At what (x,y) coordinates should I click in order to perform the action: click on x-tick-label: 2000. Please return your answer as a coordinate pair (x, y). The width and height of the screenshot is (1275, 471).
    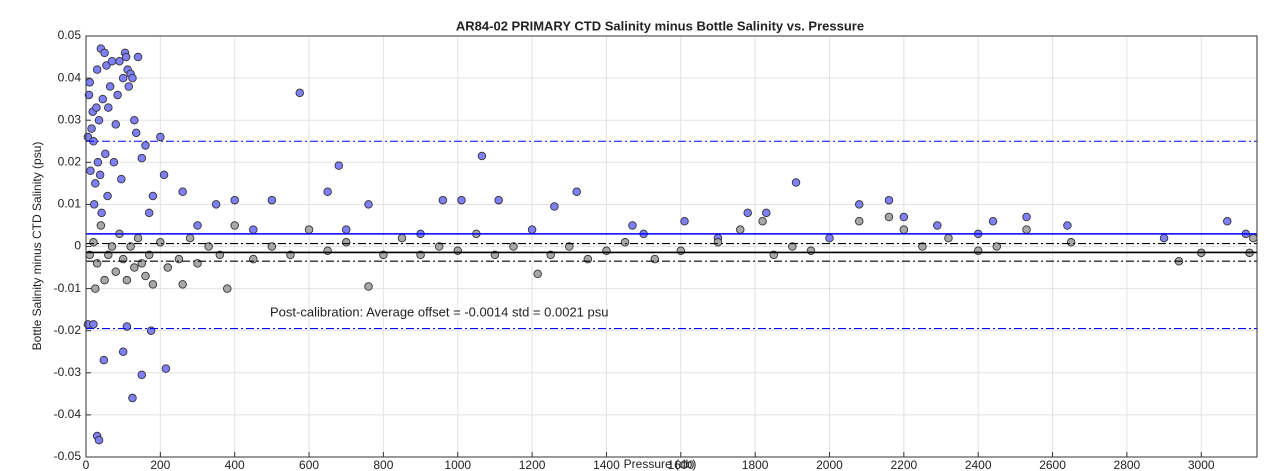
    Looking at the image, I should click on (829, 464).